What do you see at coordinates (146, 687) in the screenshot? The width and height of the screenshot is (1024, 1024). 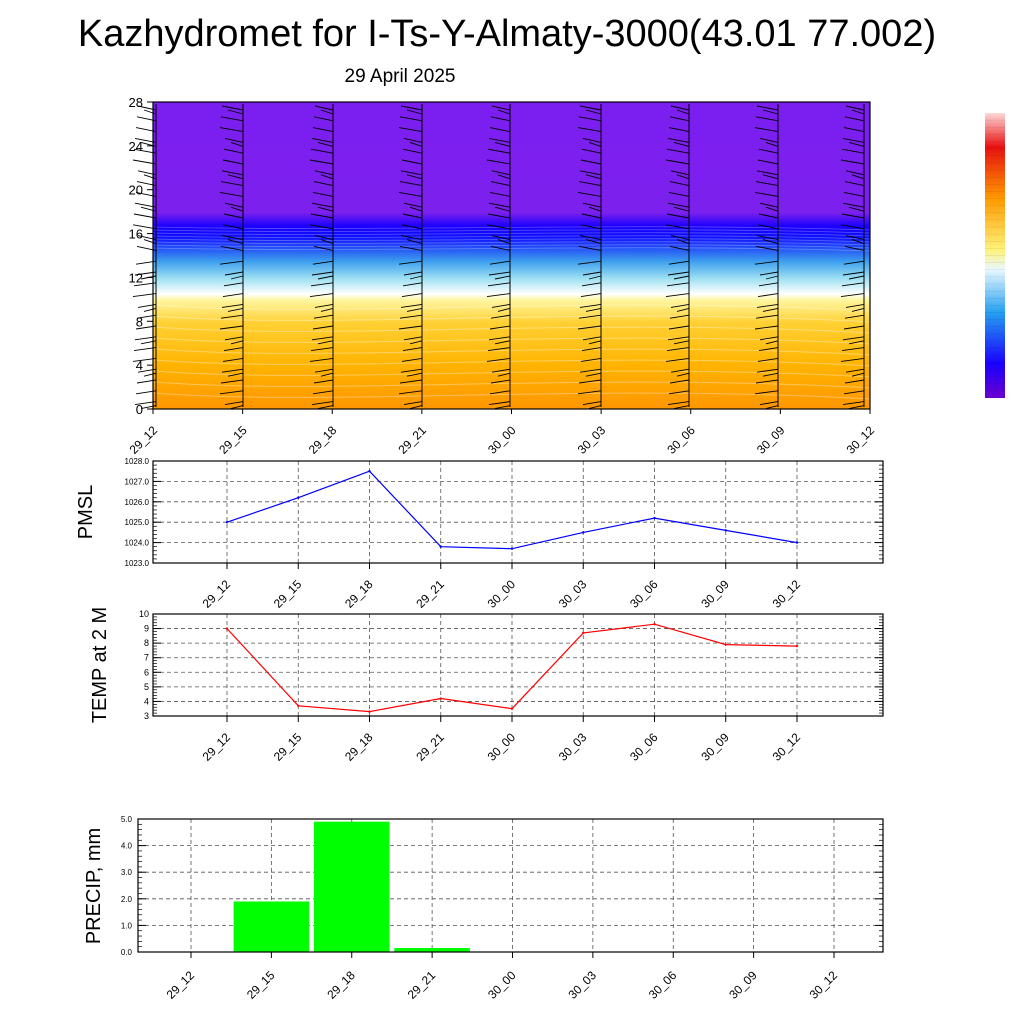 I see `ytick-label: 5` at bounding box center [146, 687].